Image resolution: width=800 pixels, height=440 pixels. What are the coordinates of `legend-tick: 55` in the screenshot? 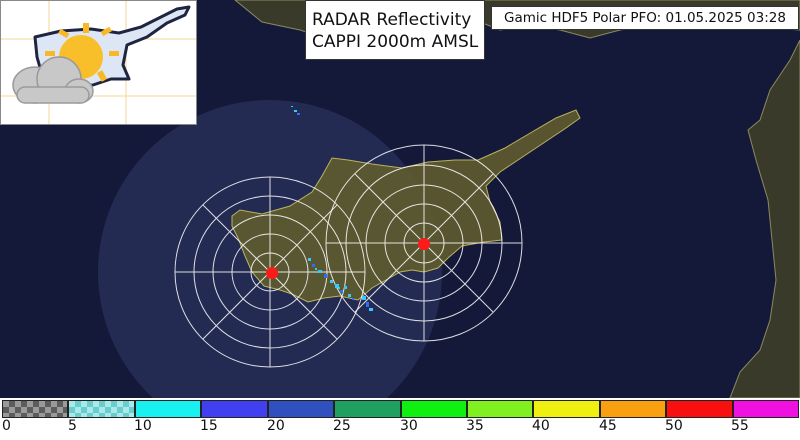 It's located at (740, 426).